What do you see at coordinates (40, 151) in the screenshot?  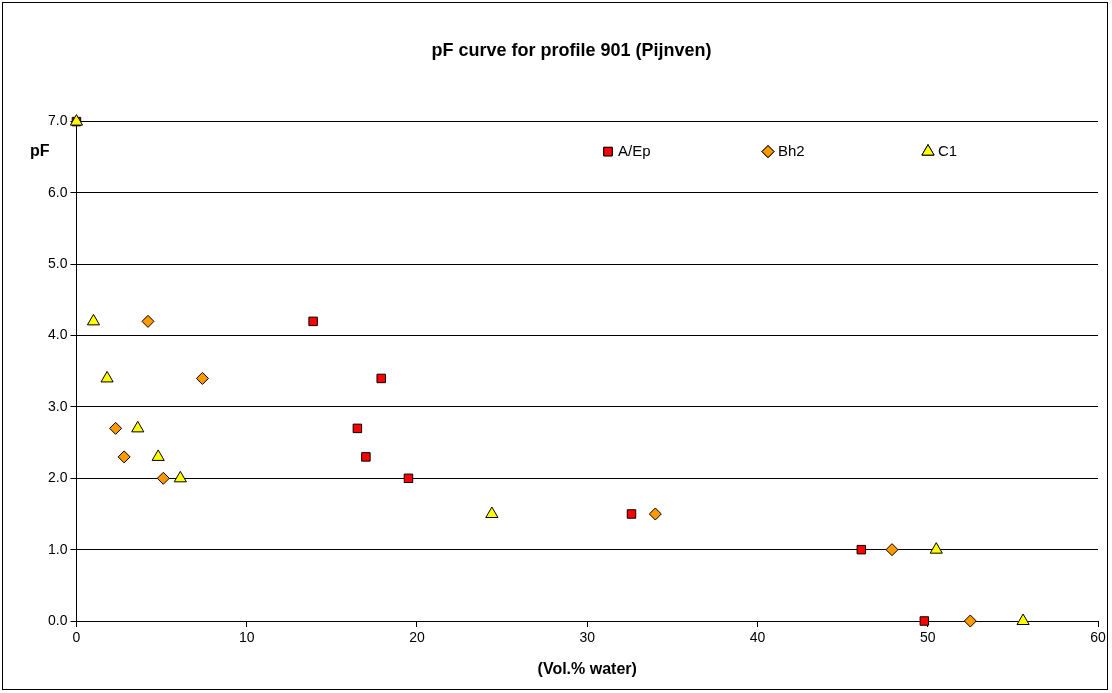 I see `y-axis-title: pF` at bounding box center [40, 151].